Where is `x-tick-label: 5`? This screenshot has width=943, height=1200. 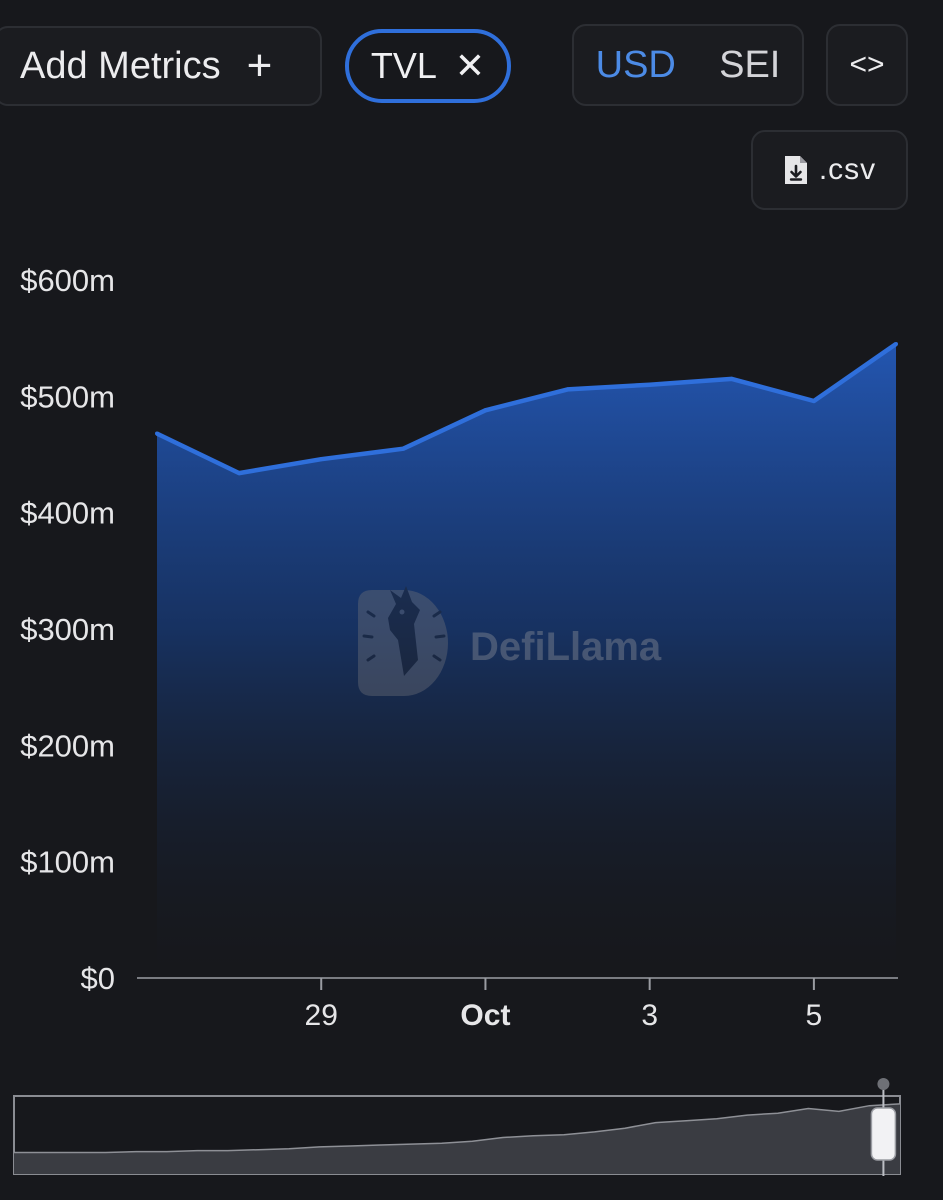
x-tick-label: 5 is located at coordinates (814, 1015).